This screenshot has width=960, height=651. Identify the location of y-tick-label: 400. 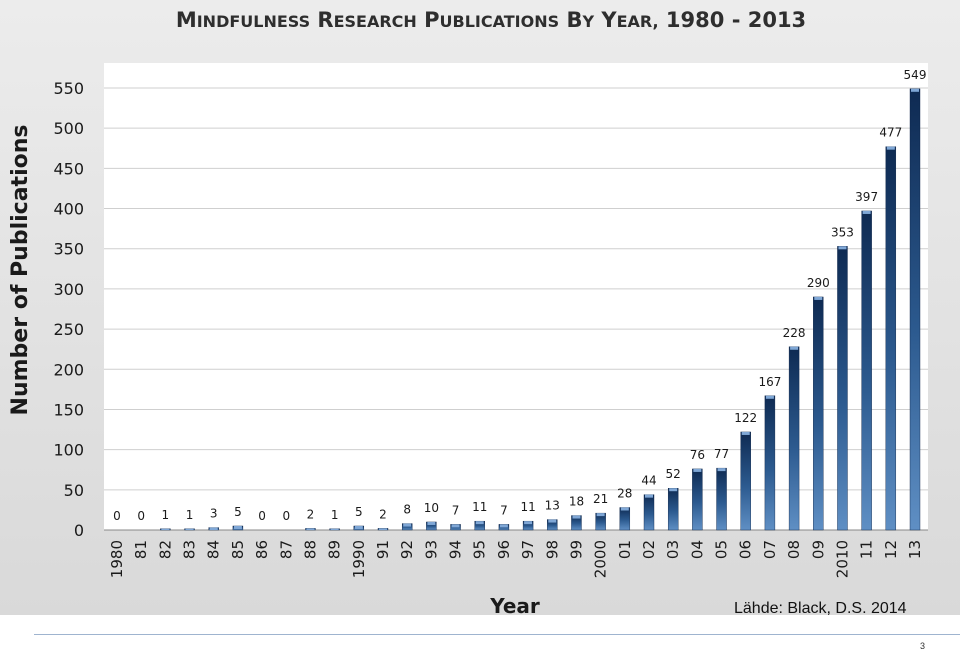
(68, 209).